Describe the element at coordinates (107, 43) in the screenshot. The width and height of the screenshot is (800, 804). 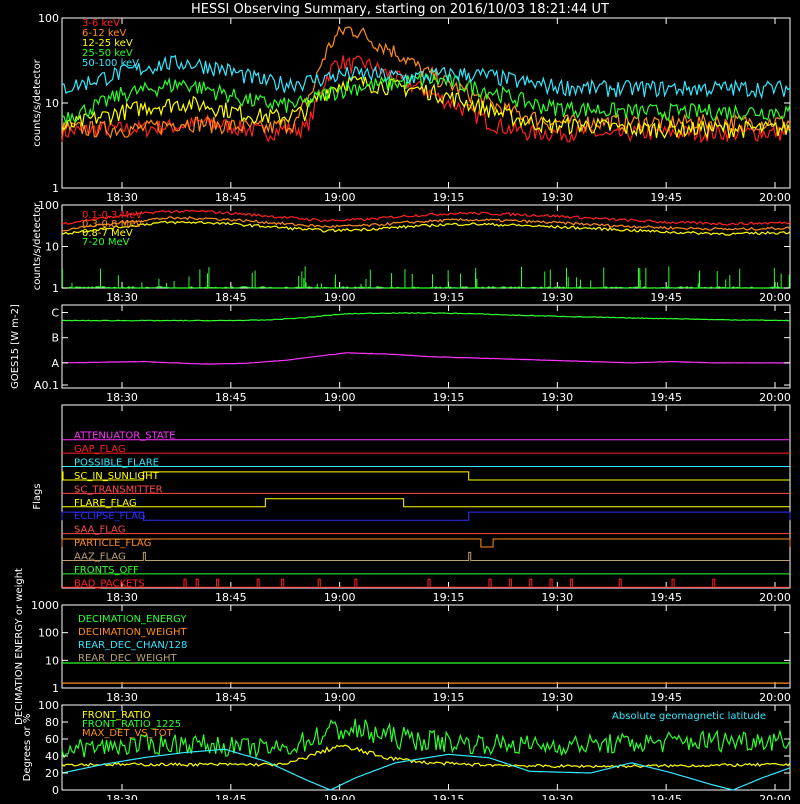
I see `legend-entry: 12-25 keV` at that location.